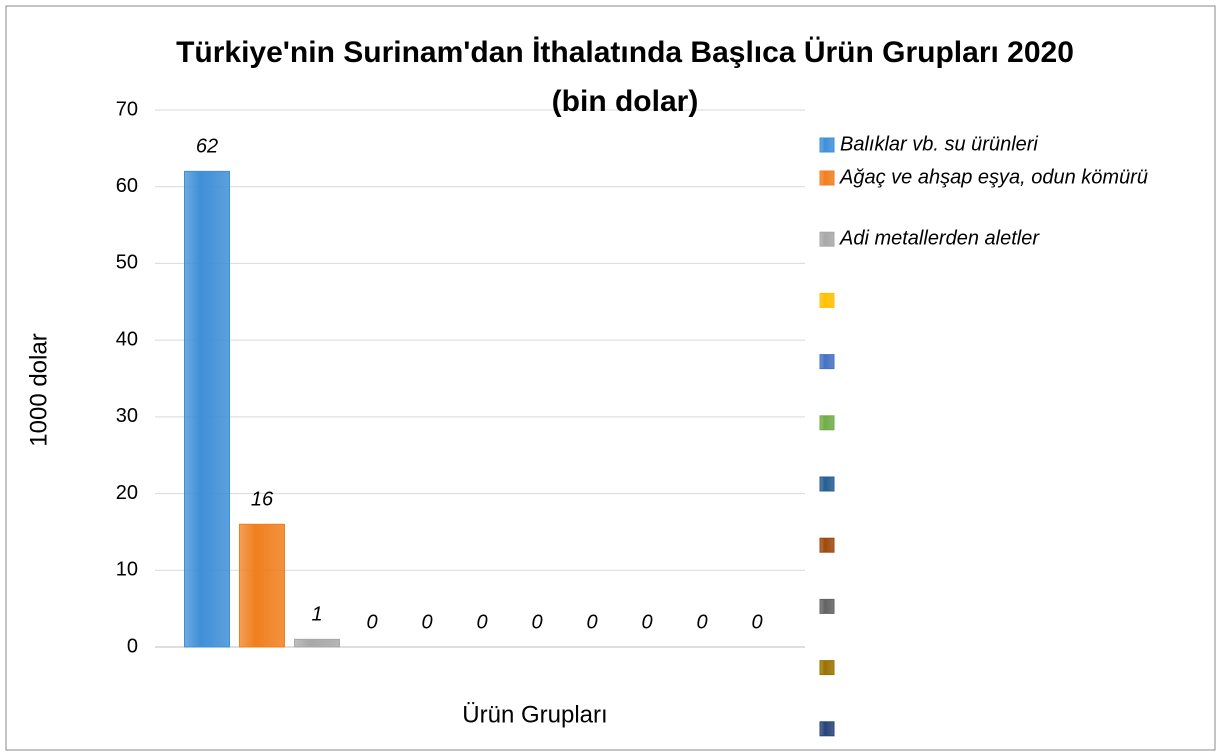  I want to click on data-label: 1, so click(316, 615).